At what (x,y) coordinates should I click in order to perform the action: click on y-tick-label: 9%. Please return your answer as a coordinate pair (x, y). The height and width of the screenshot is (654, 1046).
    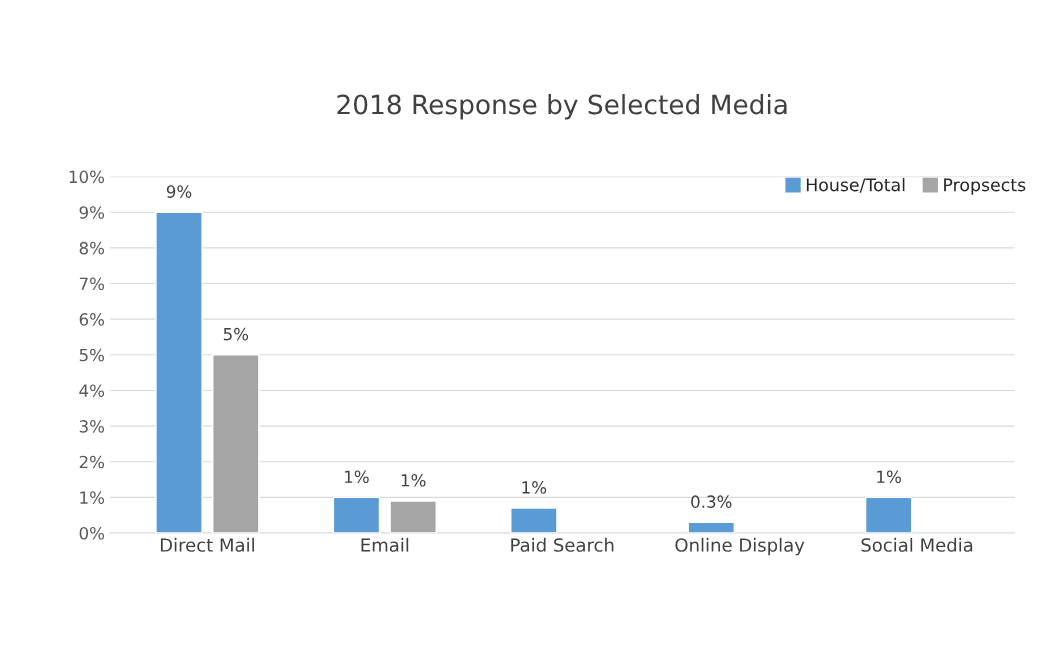
    Looking at the image, I should click on (92, 212).